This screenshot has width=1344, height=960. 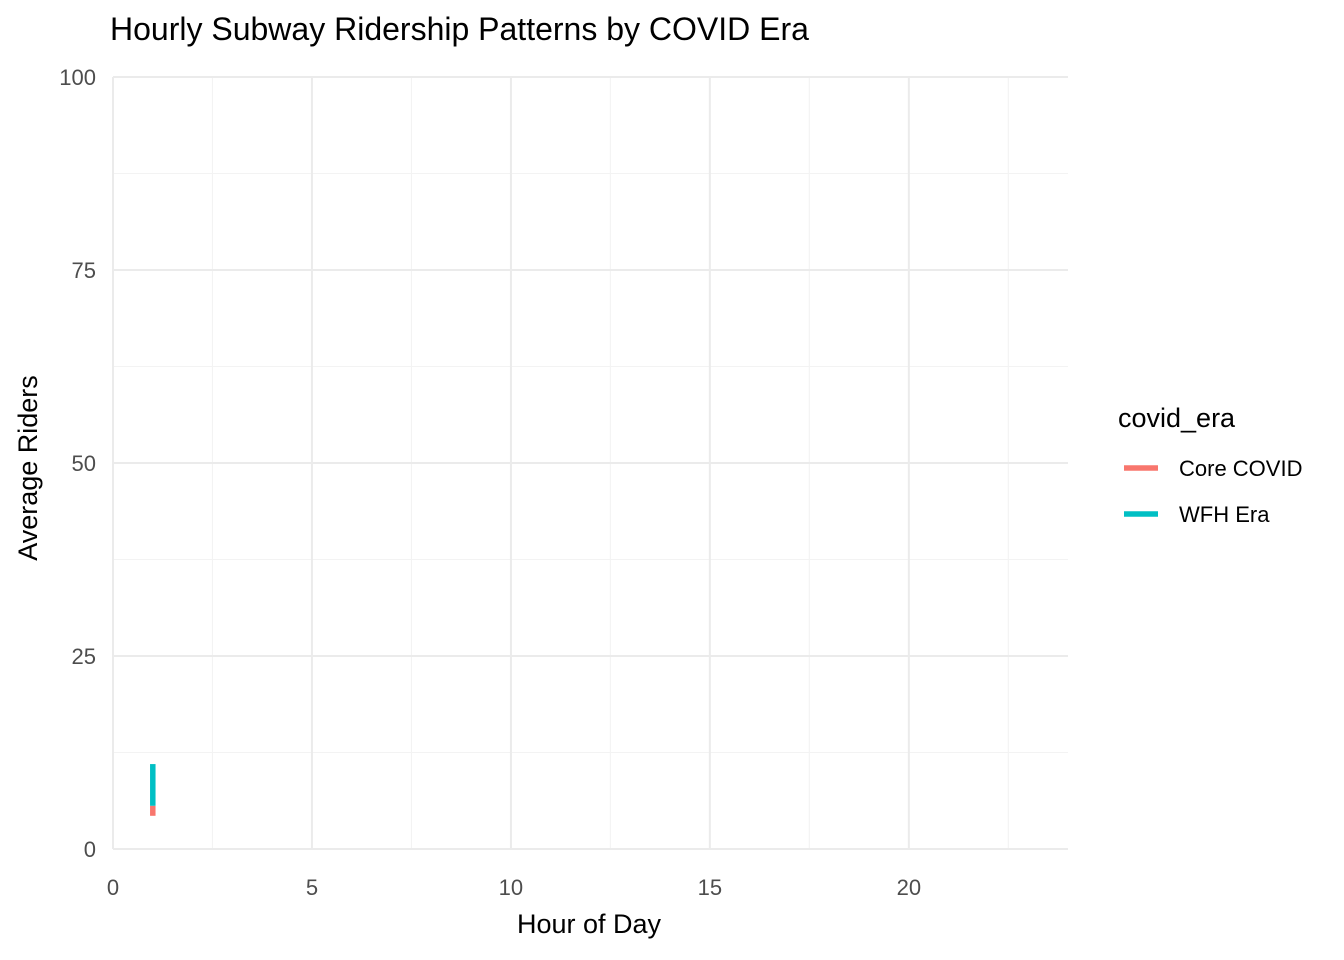 What do you see at coordinates (909, 887) in the screenshot?
I see `x-tick-label: 20` at bounding box center [909, 887].